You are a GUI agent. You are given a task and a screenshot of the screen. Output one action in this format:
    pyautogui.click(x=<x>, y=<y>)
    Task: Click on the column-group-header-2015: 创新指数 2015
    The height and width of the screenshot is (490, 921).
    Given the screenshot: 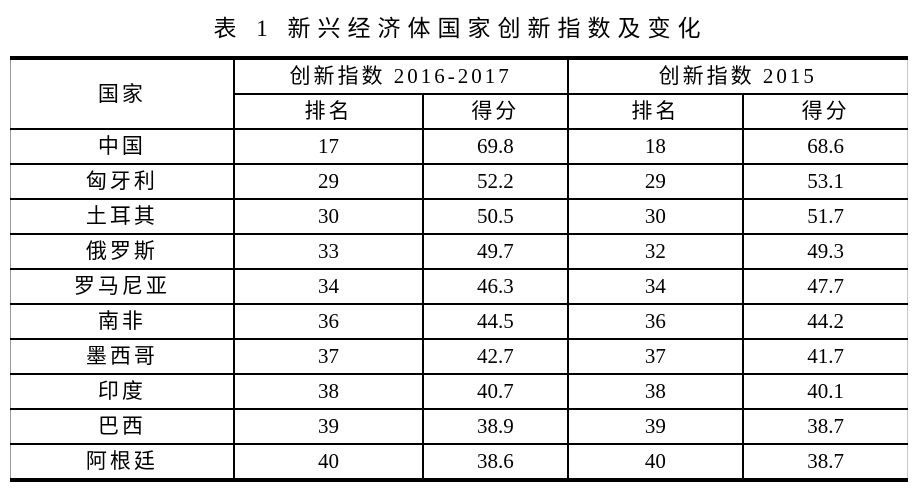 What is the action you would take?
    pyautogui.click(x=737, y=75)
    